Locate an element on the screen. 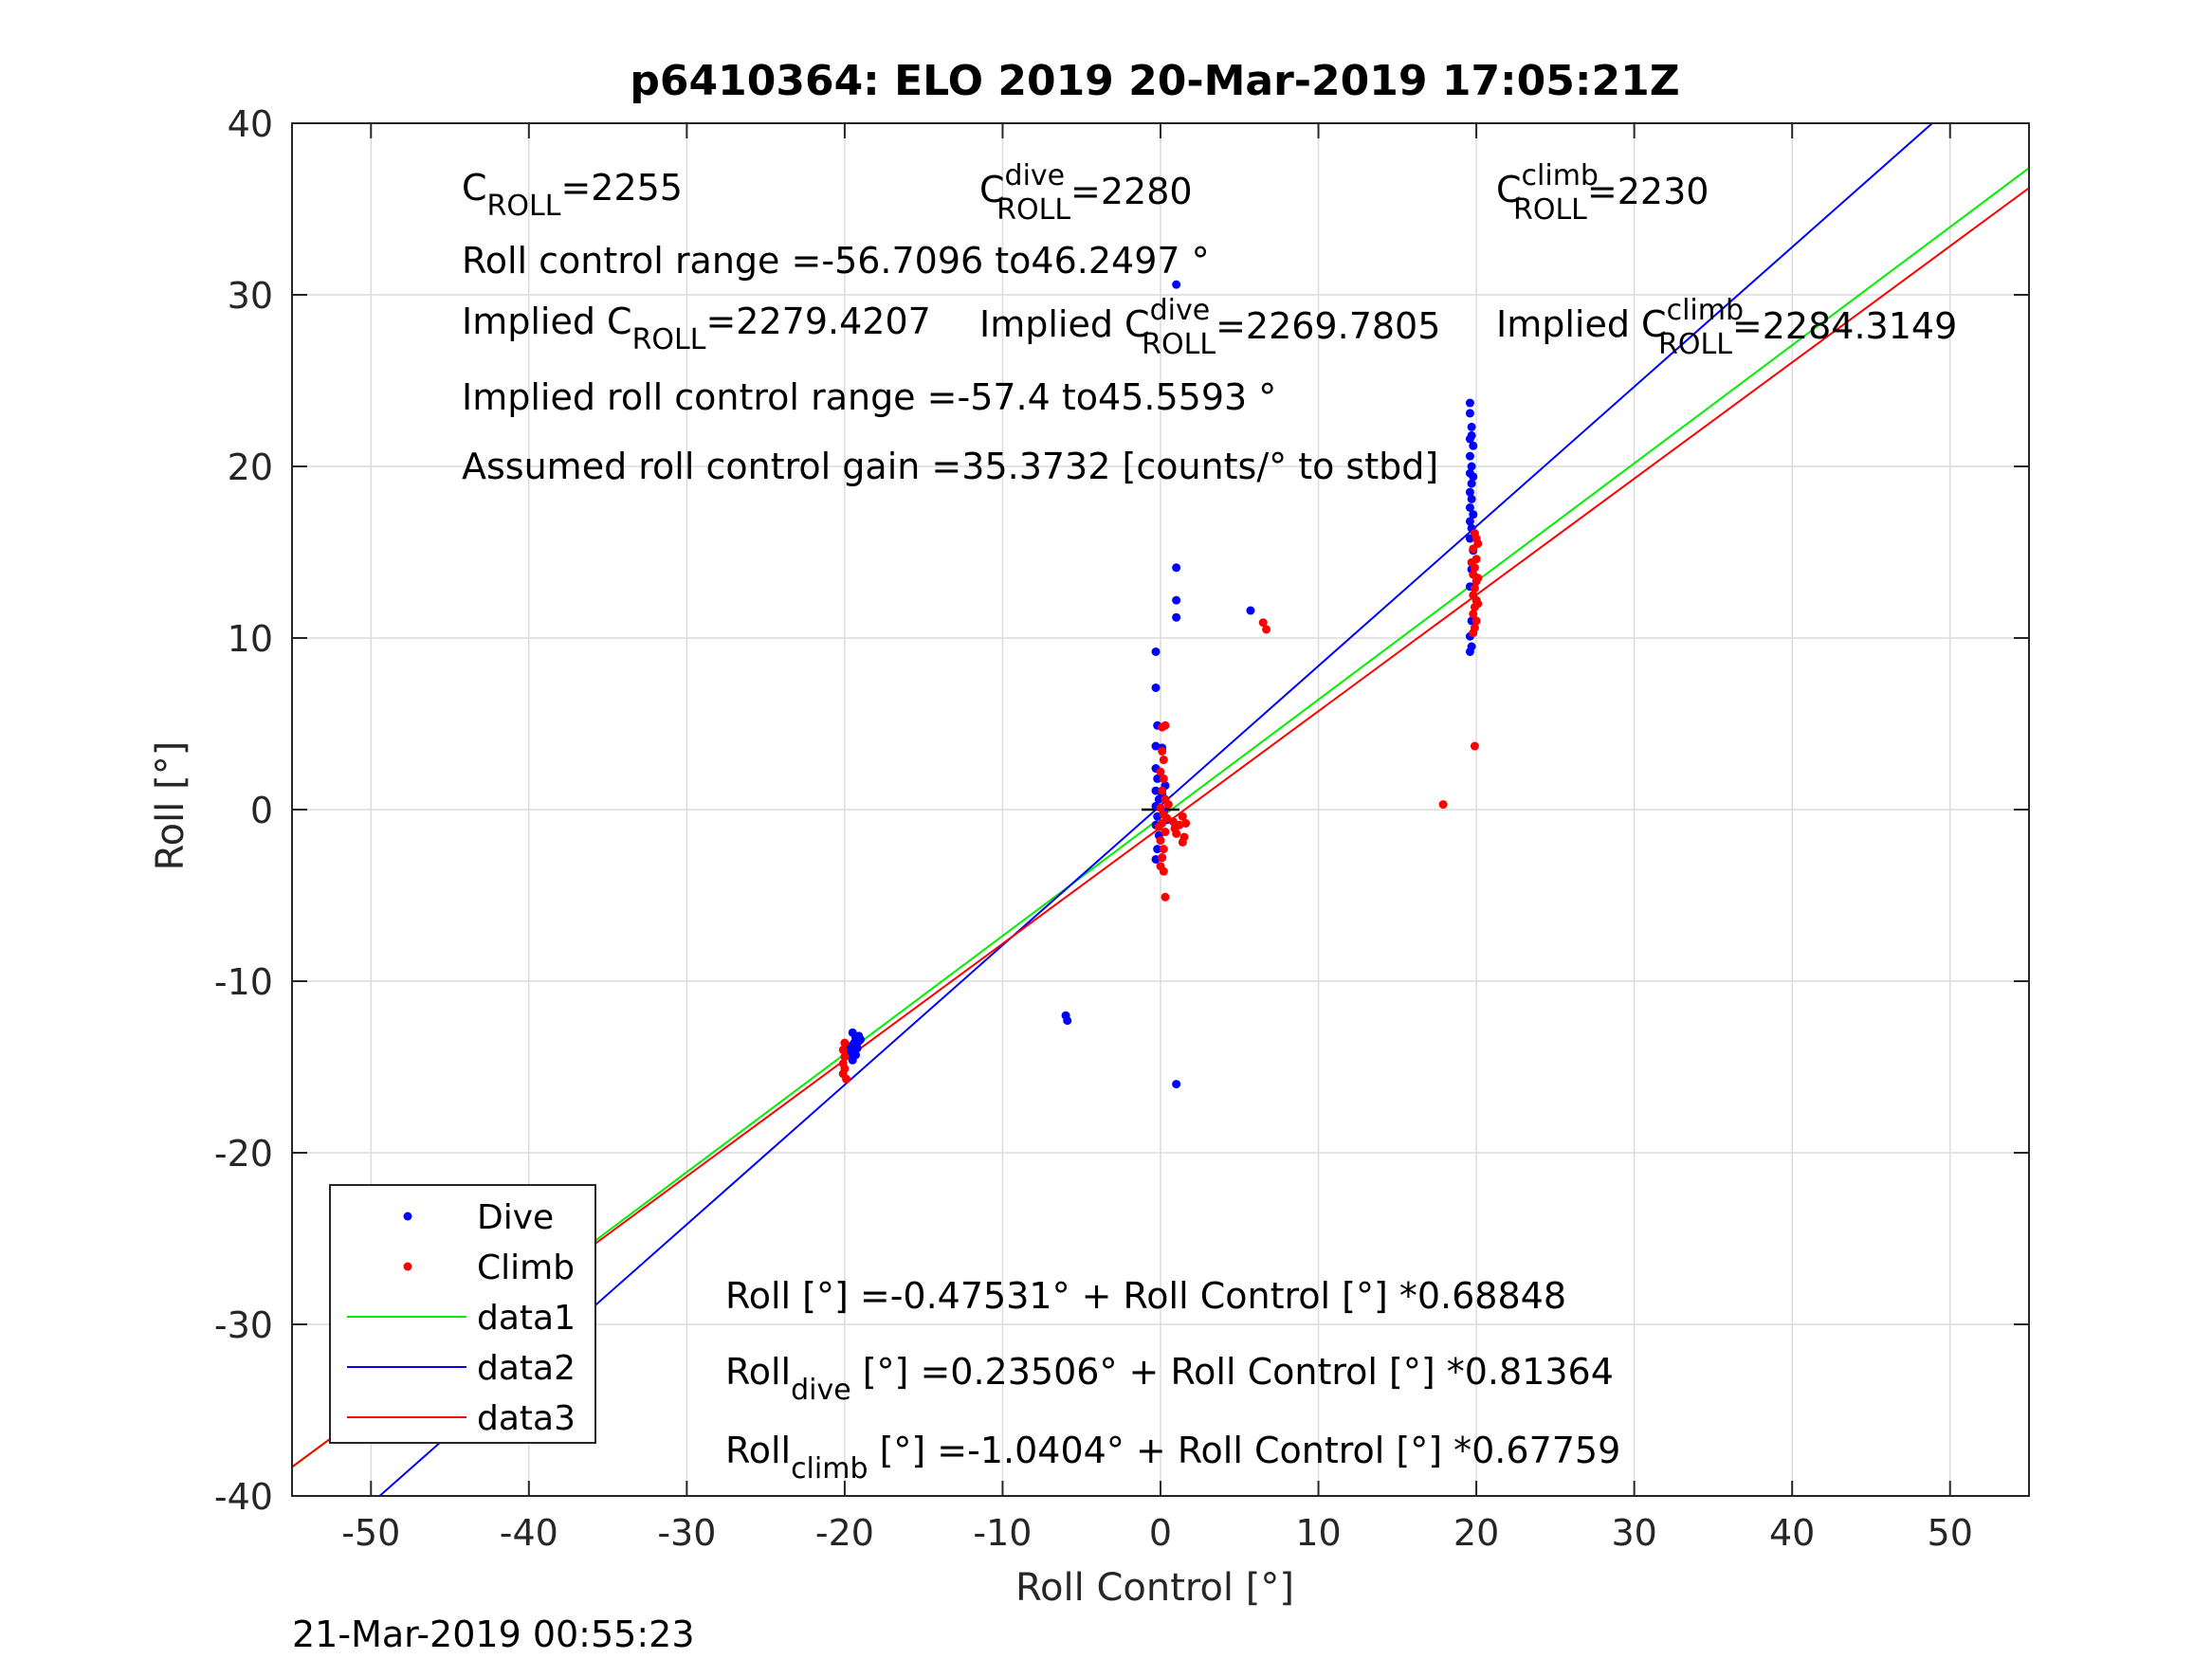  legend-label: data3 is located at coordinates (526, 1418).